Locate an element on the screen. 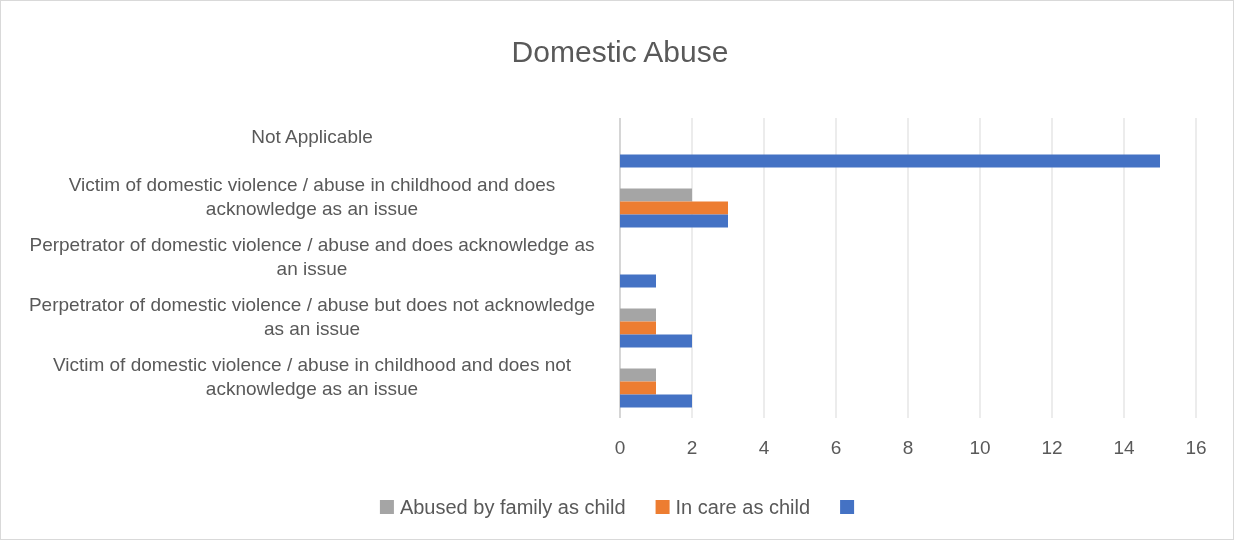  legend-label: Abused by family as child is located at coordinates (512, 507).